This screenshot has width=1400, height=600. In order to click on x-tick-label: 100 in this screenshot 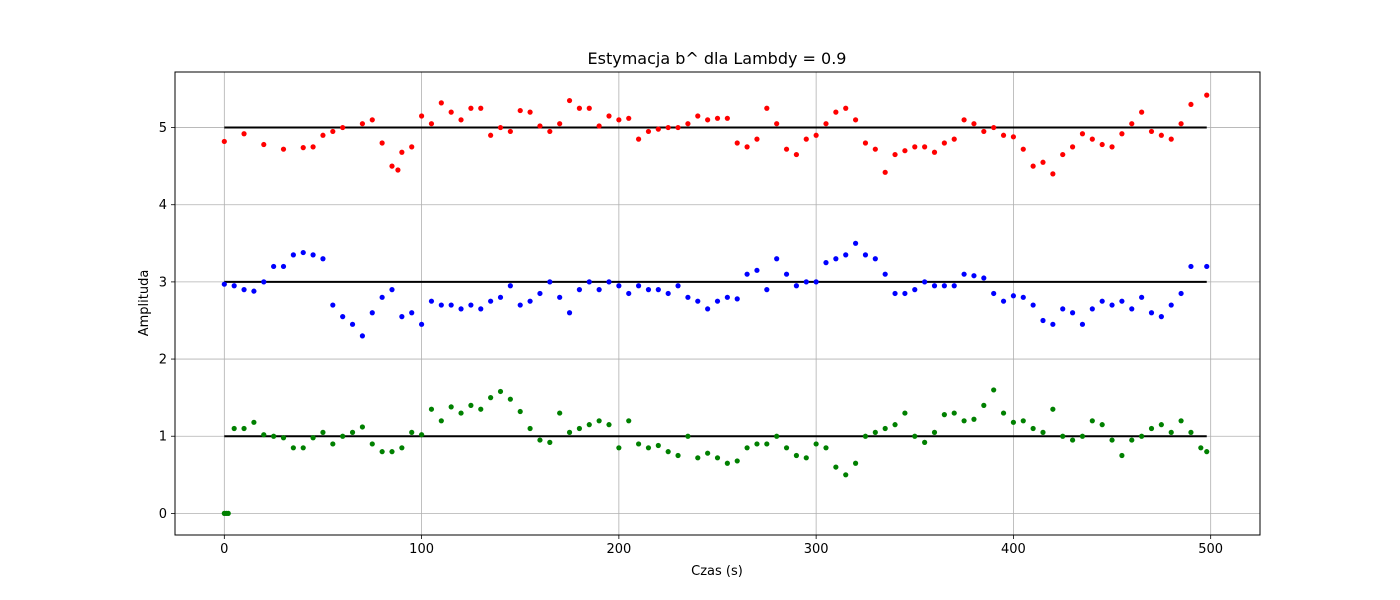, I will do `click(421, 549)`.